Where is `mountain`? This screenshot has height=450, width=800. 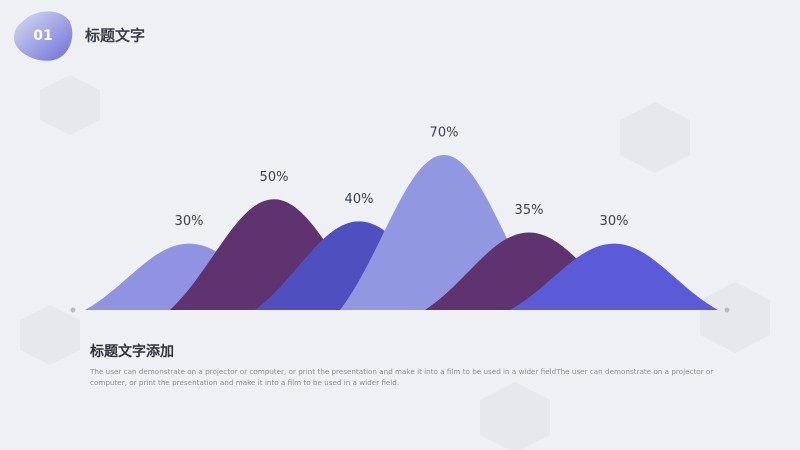
mountain is located at coordinates (614, 276).